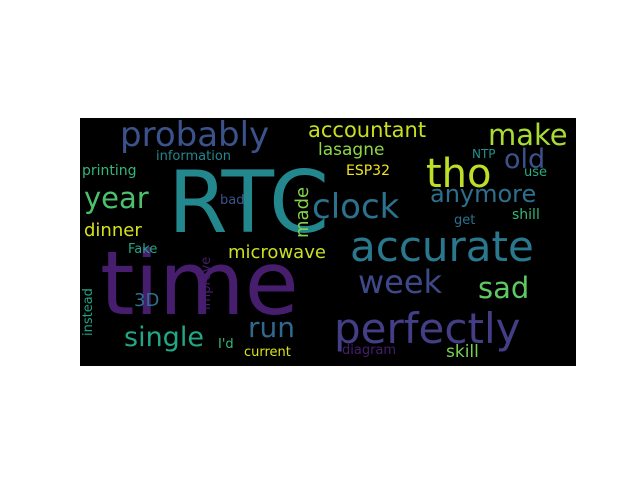 This screenshot has width=640, height=480. Describe the element at coordinates (88, 312) in the screenshot. I see `word-instead: instead` at that location.